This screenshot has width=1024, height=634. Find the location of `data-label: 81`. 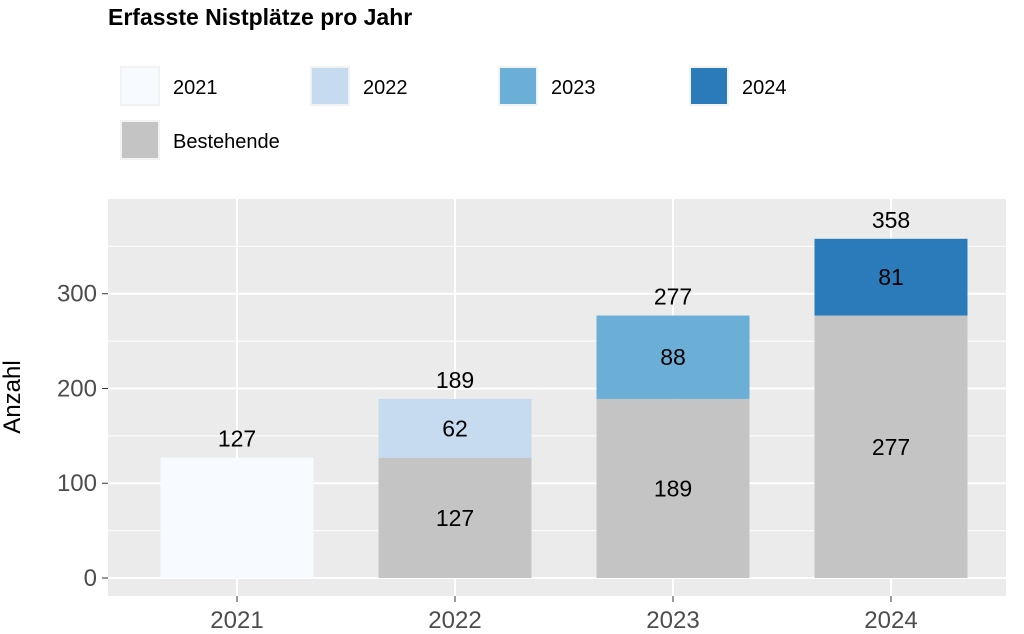

data-label: 81 is located at coordinates (891, 277).